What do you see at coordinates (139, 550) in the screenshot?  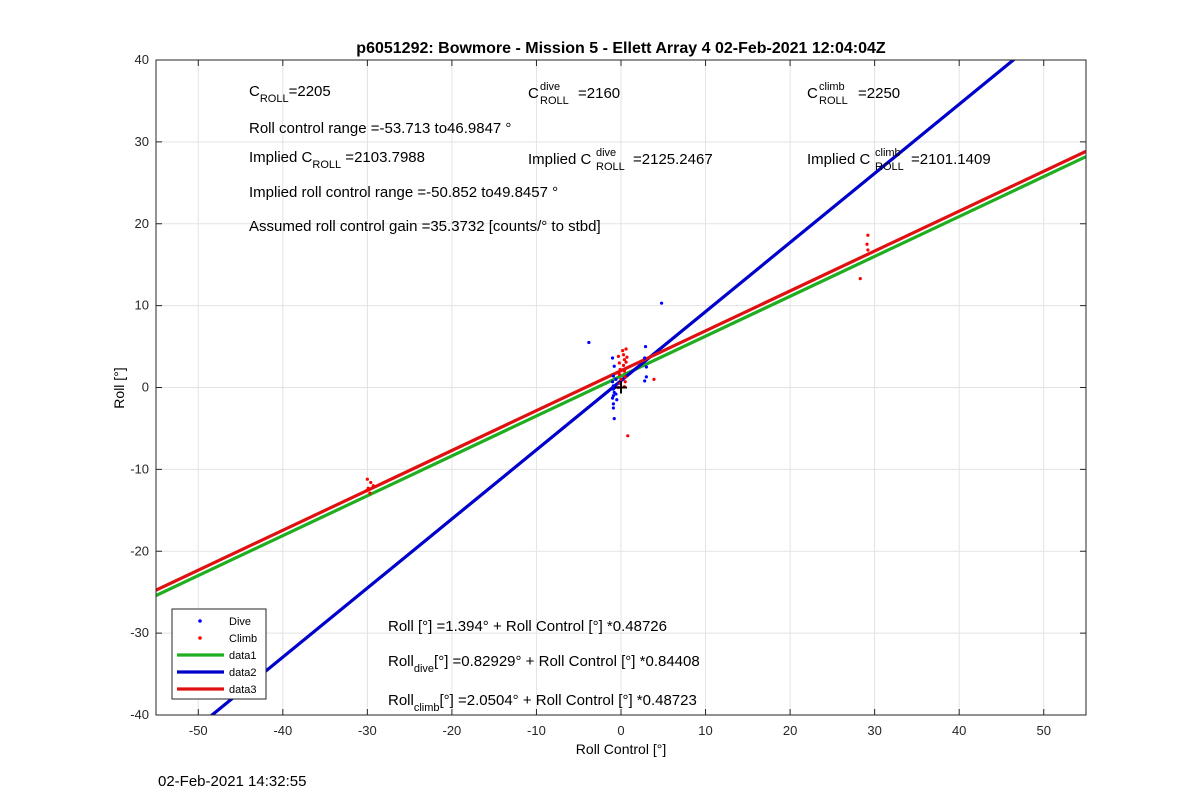 I see `y-tick-label: -20` at bounding box center [139, 550].